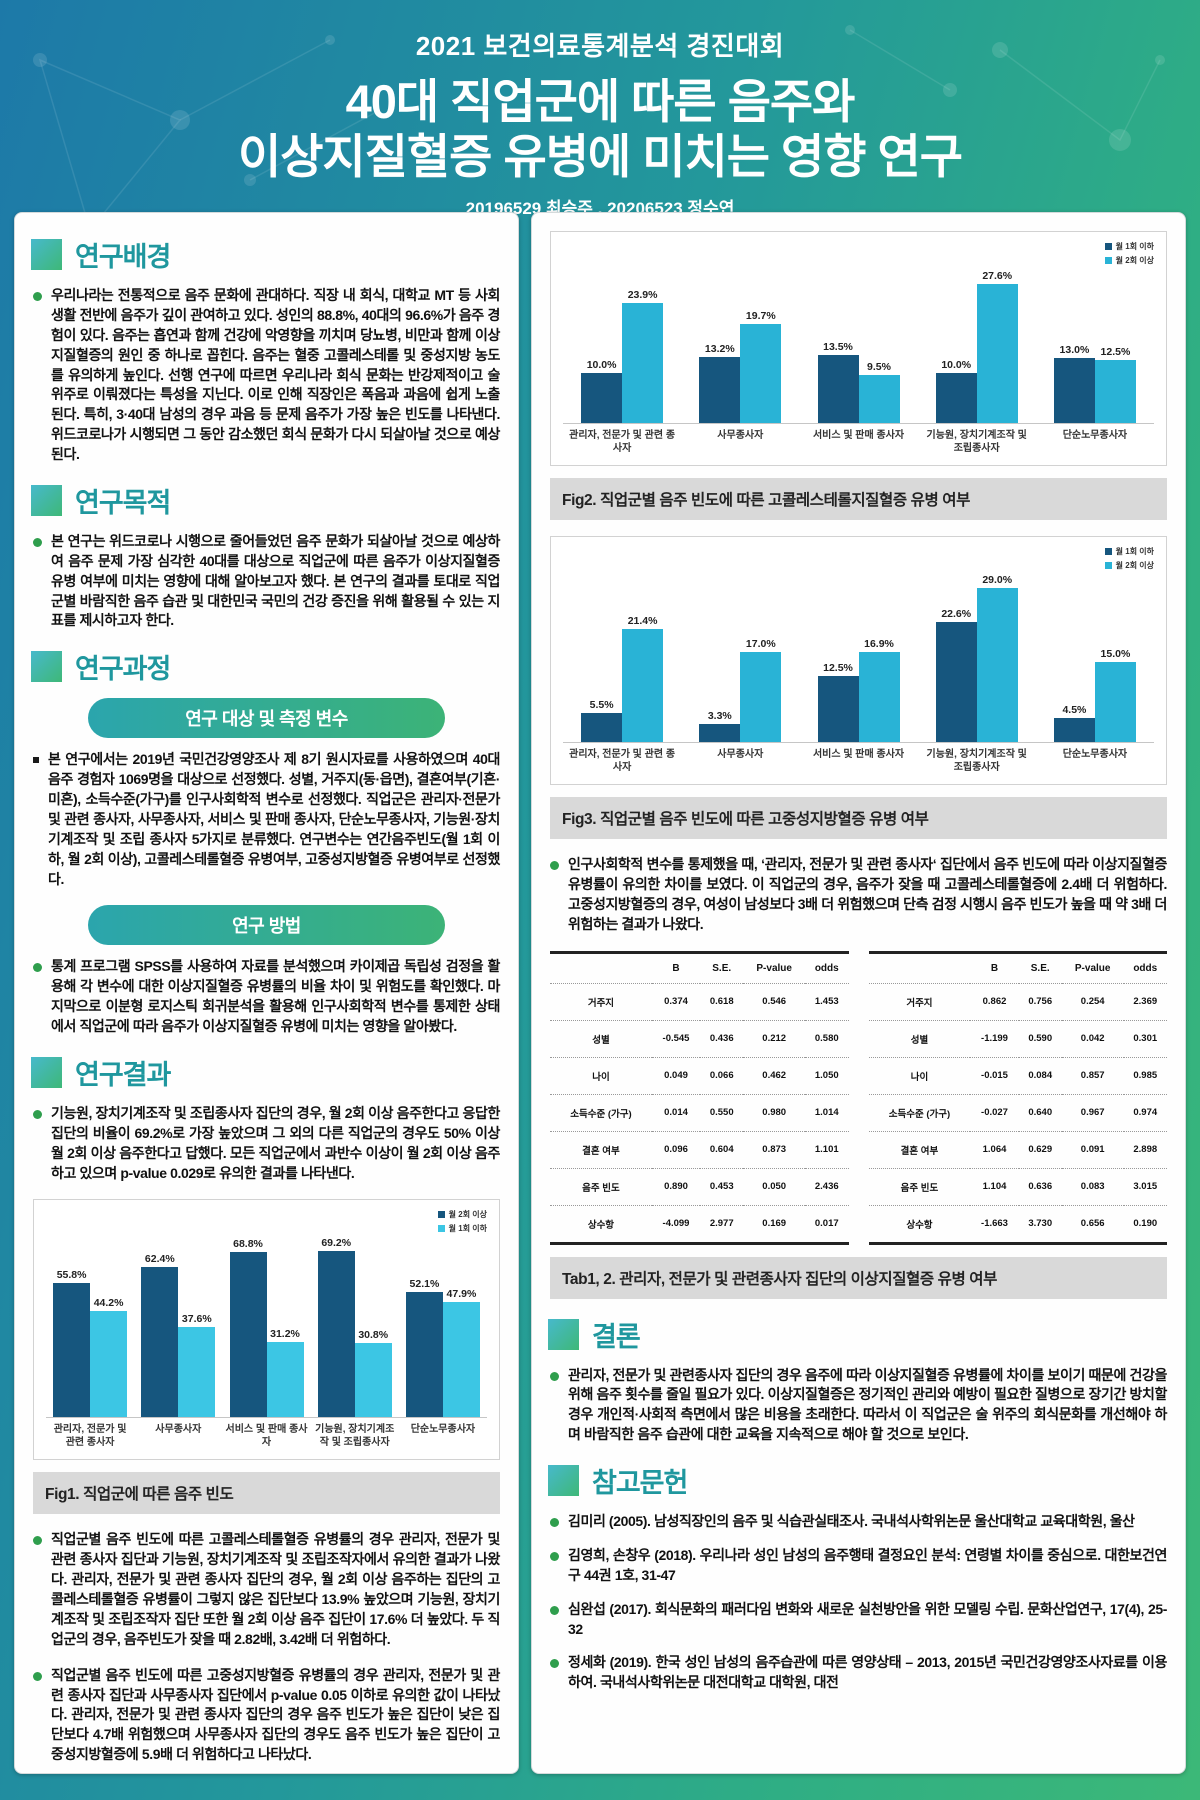 The image size is (1200, 1800). What do you see at coordinates (774, 1149) in the screenshot?
I see `value-cell: 0.873` at bounding box center [774, 1149].